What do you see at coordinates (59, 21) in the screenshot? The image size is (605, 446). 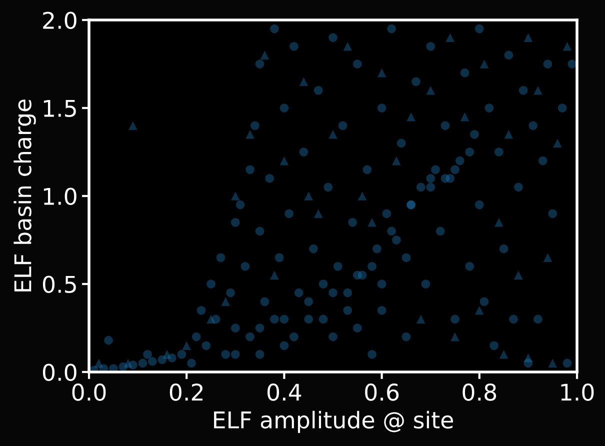 I see `y-tick-label: 2.0` at bounding box center [59, 21].